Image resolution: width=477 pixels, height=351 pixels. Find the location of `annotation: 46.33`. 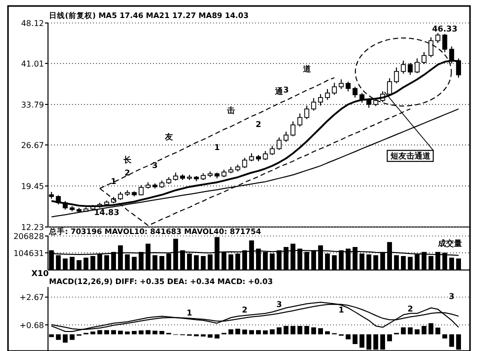

annotation: 46.33 is located at coordinates (445, 29).